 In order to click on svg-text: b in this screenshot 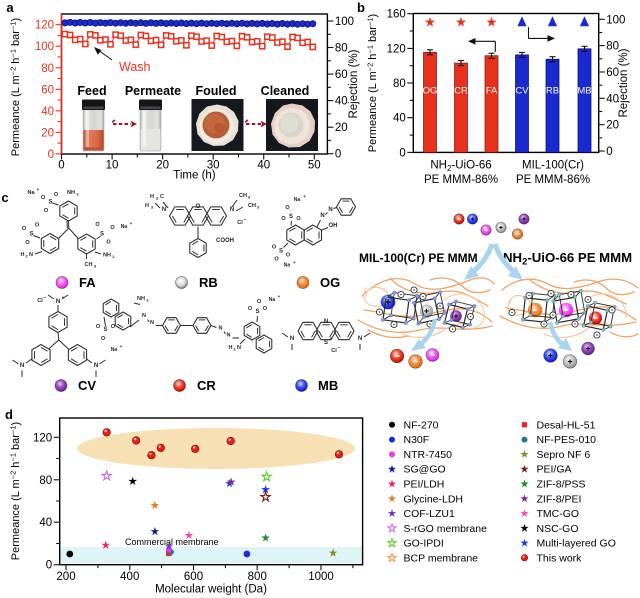, I will do `click(361, 7)`.